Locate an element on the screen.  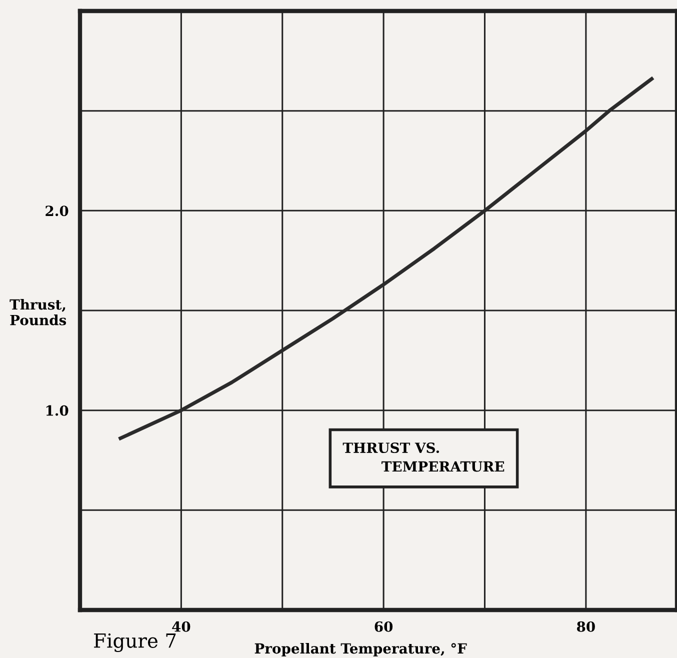
x-axis-title: Propellant Temperature, °F is located at coordinates (360, 649).